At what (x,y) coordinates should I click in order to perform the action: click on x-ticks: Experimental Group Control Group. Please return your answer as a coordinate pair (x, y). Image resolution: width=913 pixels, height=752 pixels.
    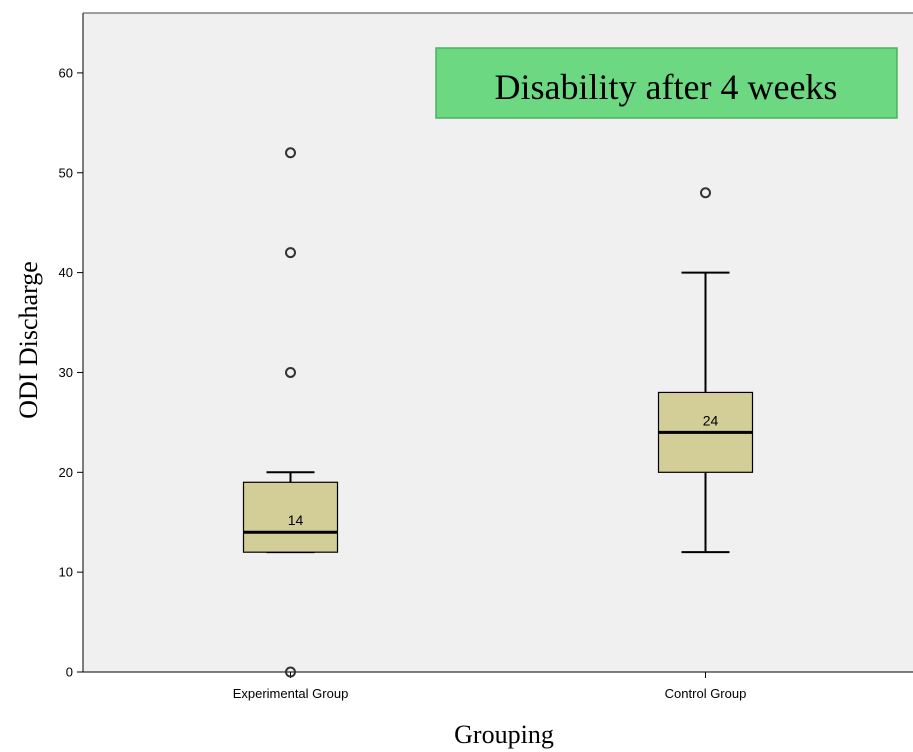
    Looking at the image, I should click on (490, 686).